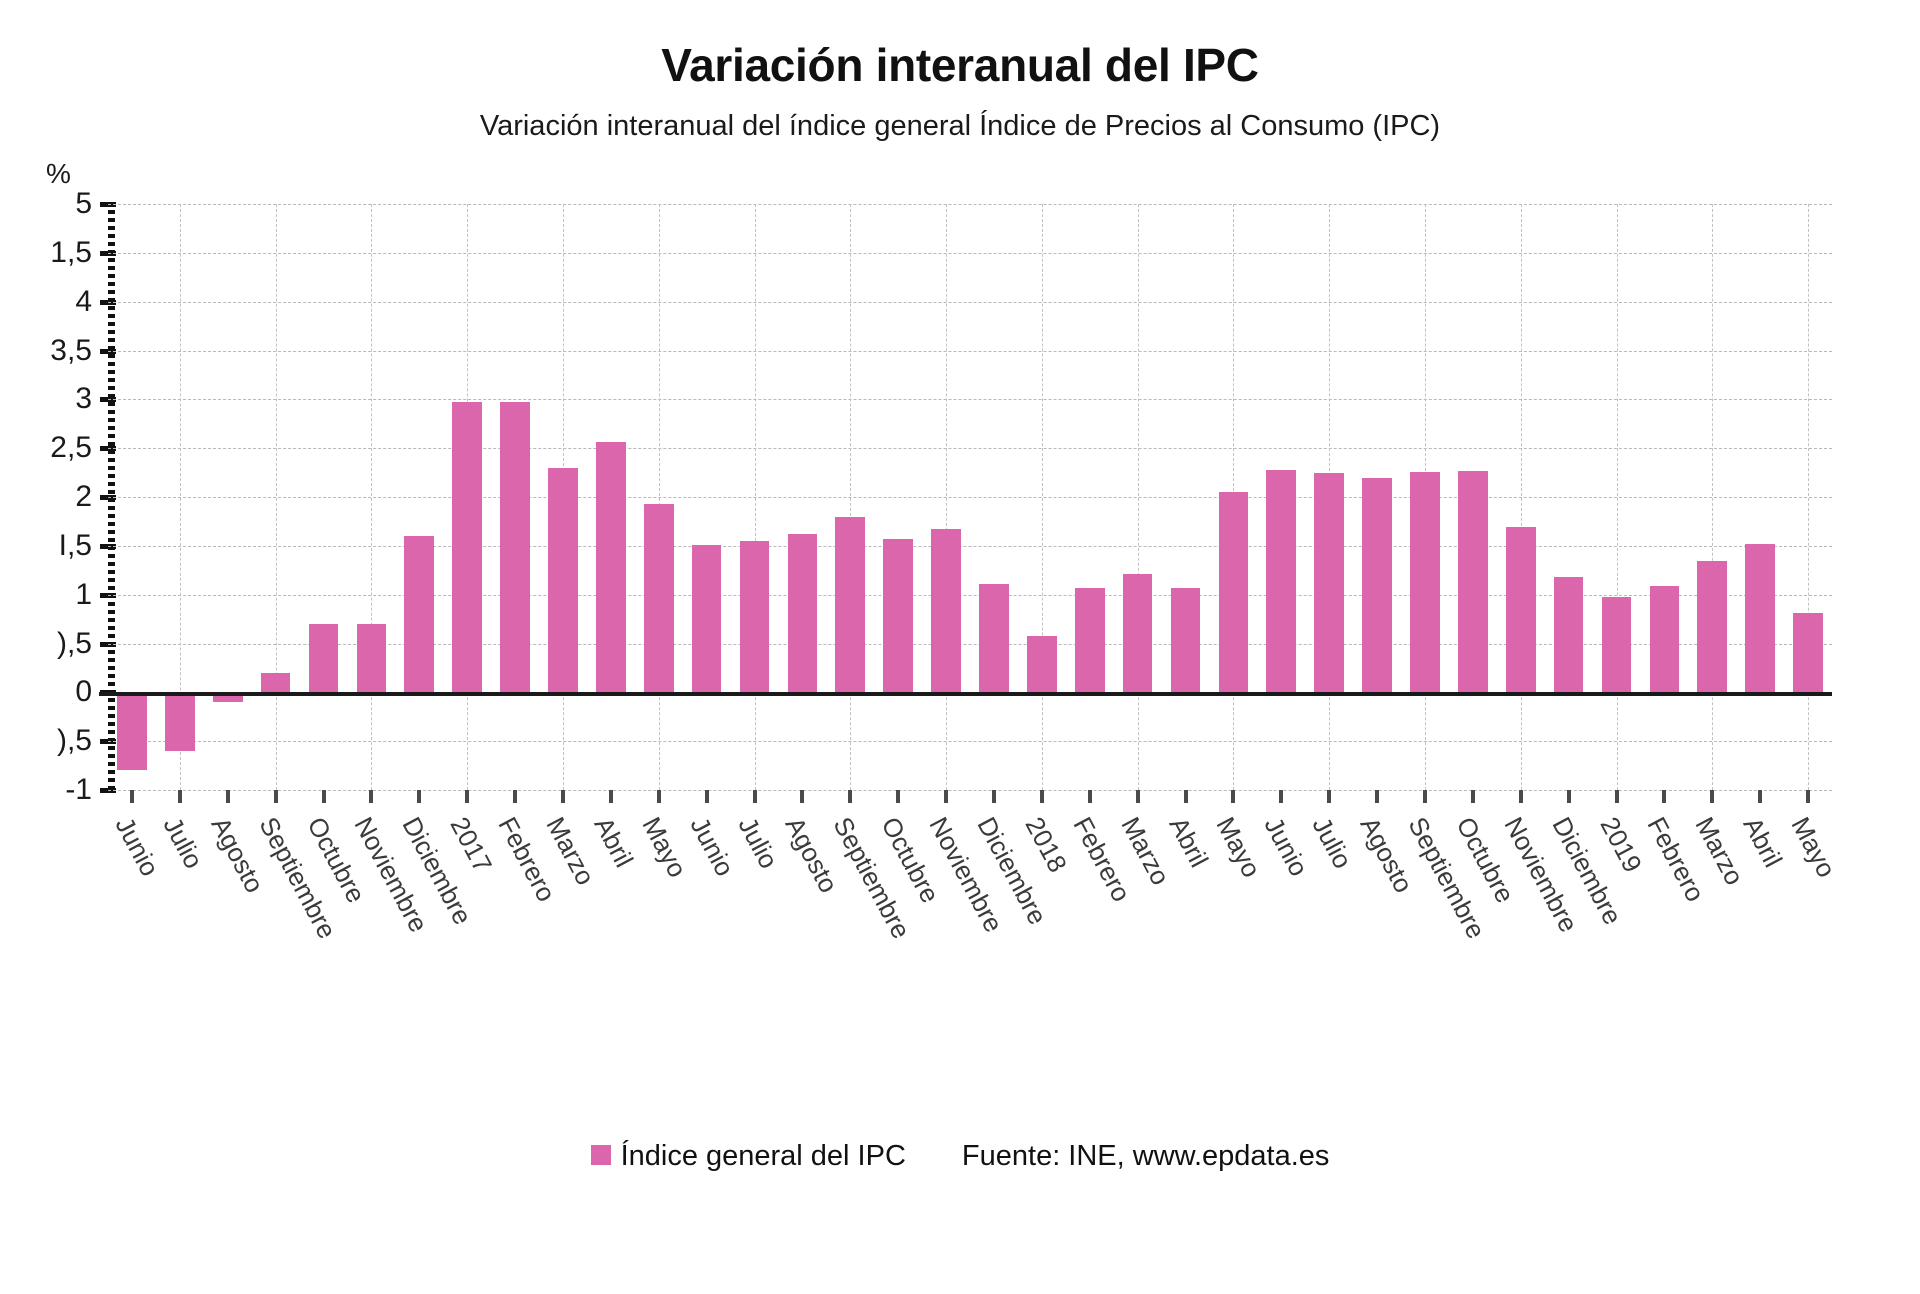 Image resolution: width=1920 pixels, height=1294 pixels. I want to click on source-attribution: Fuente: INE, www.epdata.es, so click(1145, 1156).